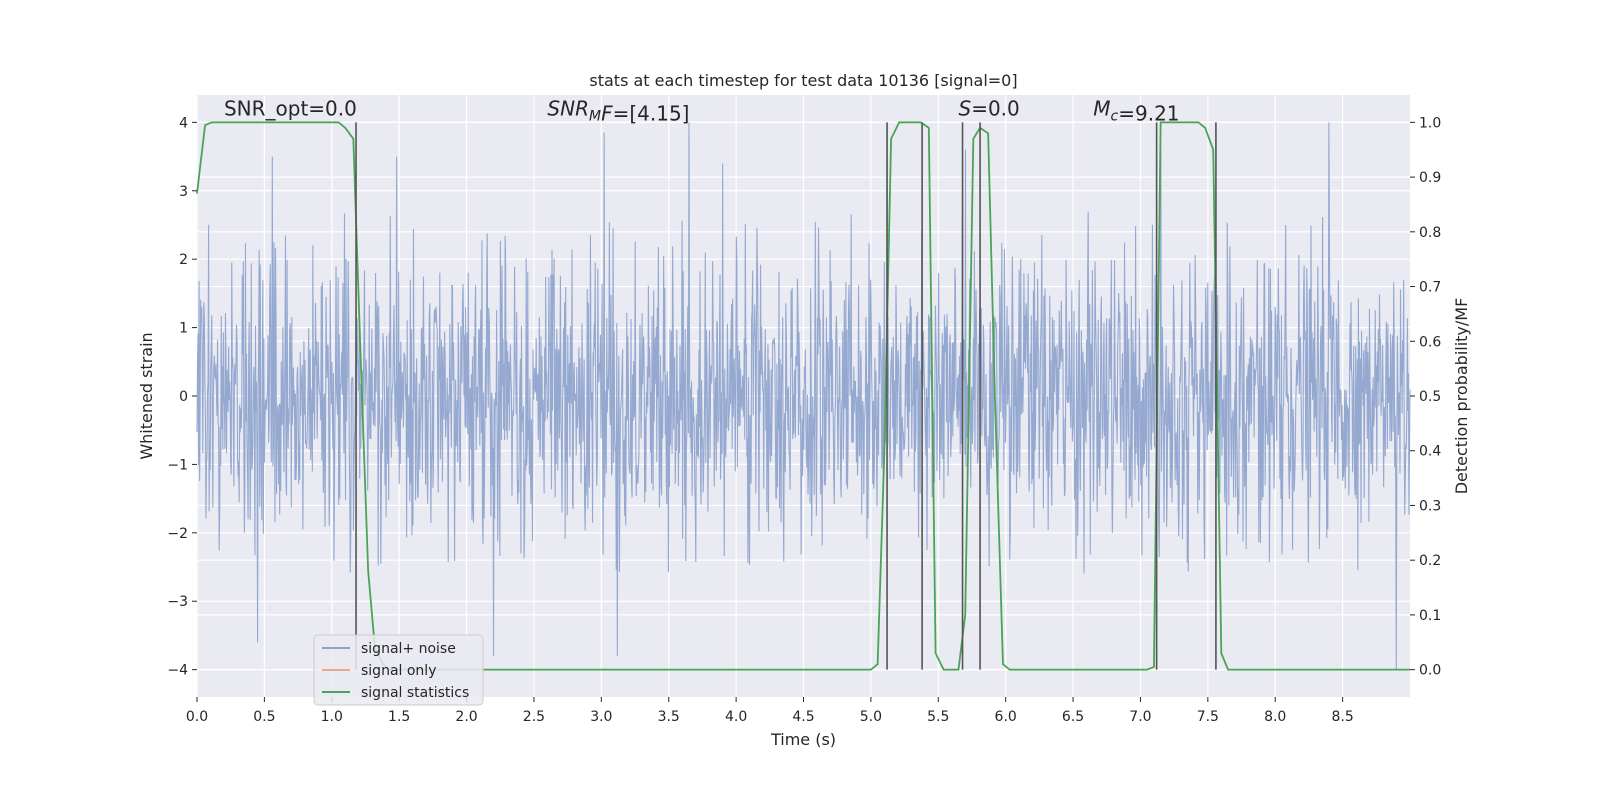  Describe the element at coordinates (1430, 397) in the screenshot. I see `y-right-tick-label: 0.5` at that location.